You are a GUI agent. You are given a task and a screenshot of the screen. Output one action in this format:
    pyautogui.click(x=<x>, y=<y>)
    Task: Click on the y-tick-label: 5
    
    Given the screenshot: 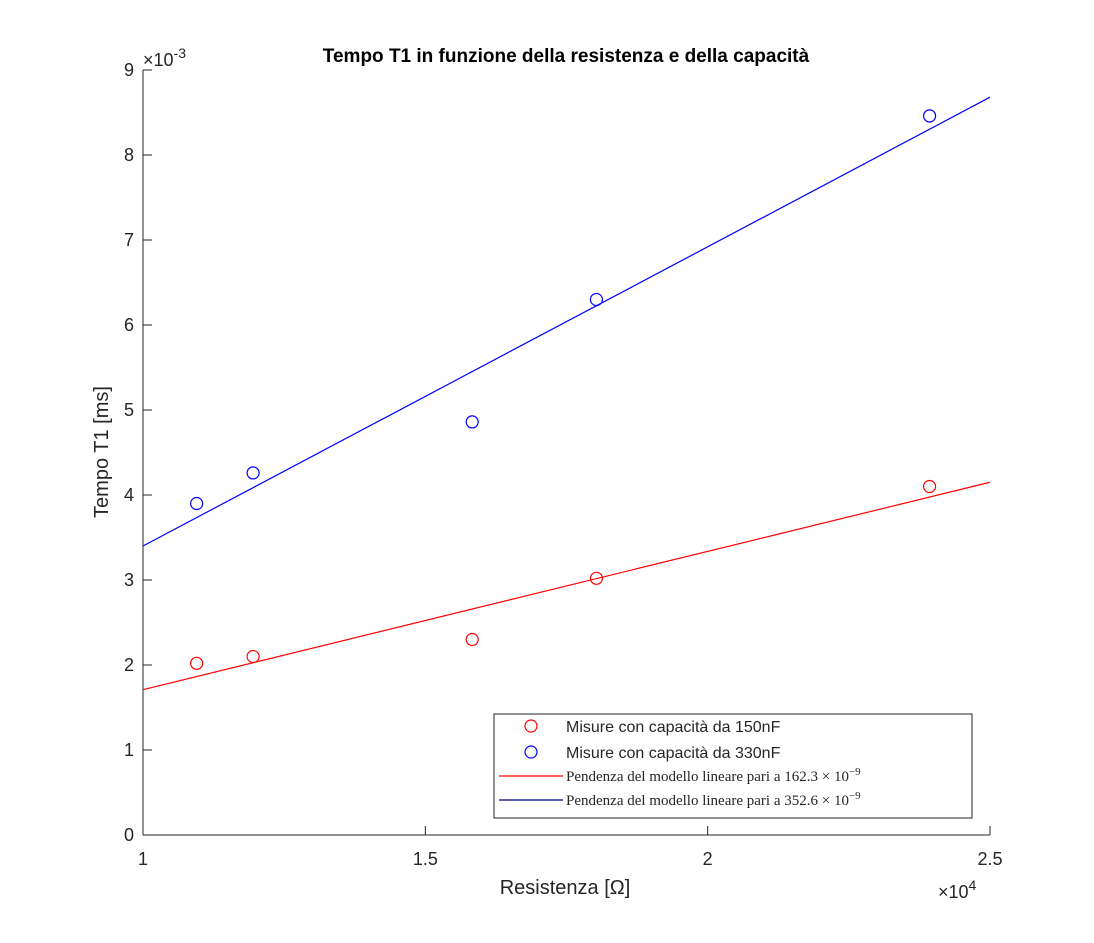 What is the action you would take?
    pyautogui.click(x=129, y=410)
    